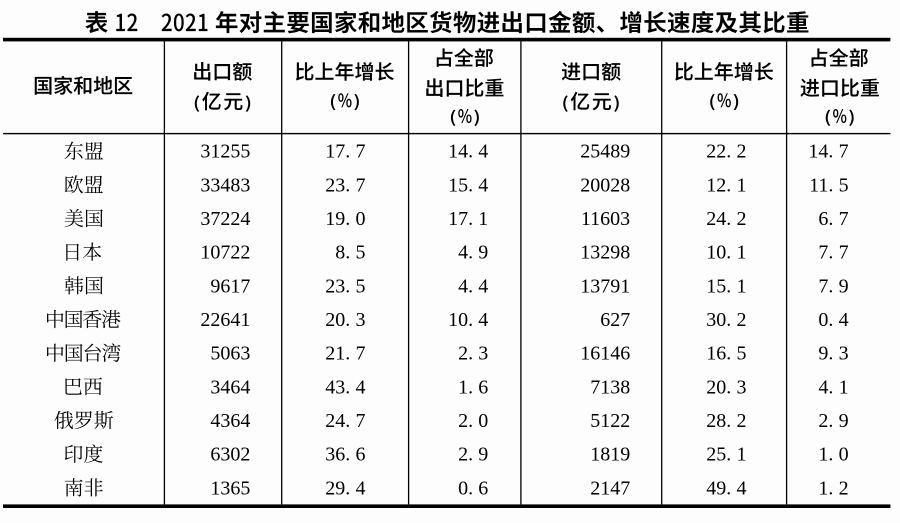 The width and height of the screenshot is (900, 523). Describe the element at coordinates (225, 185) in the screenshot. I see `svg-text: 33483` at that location.